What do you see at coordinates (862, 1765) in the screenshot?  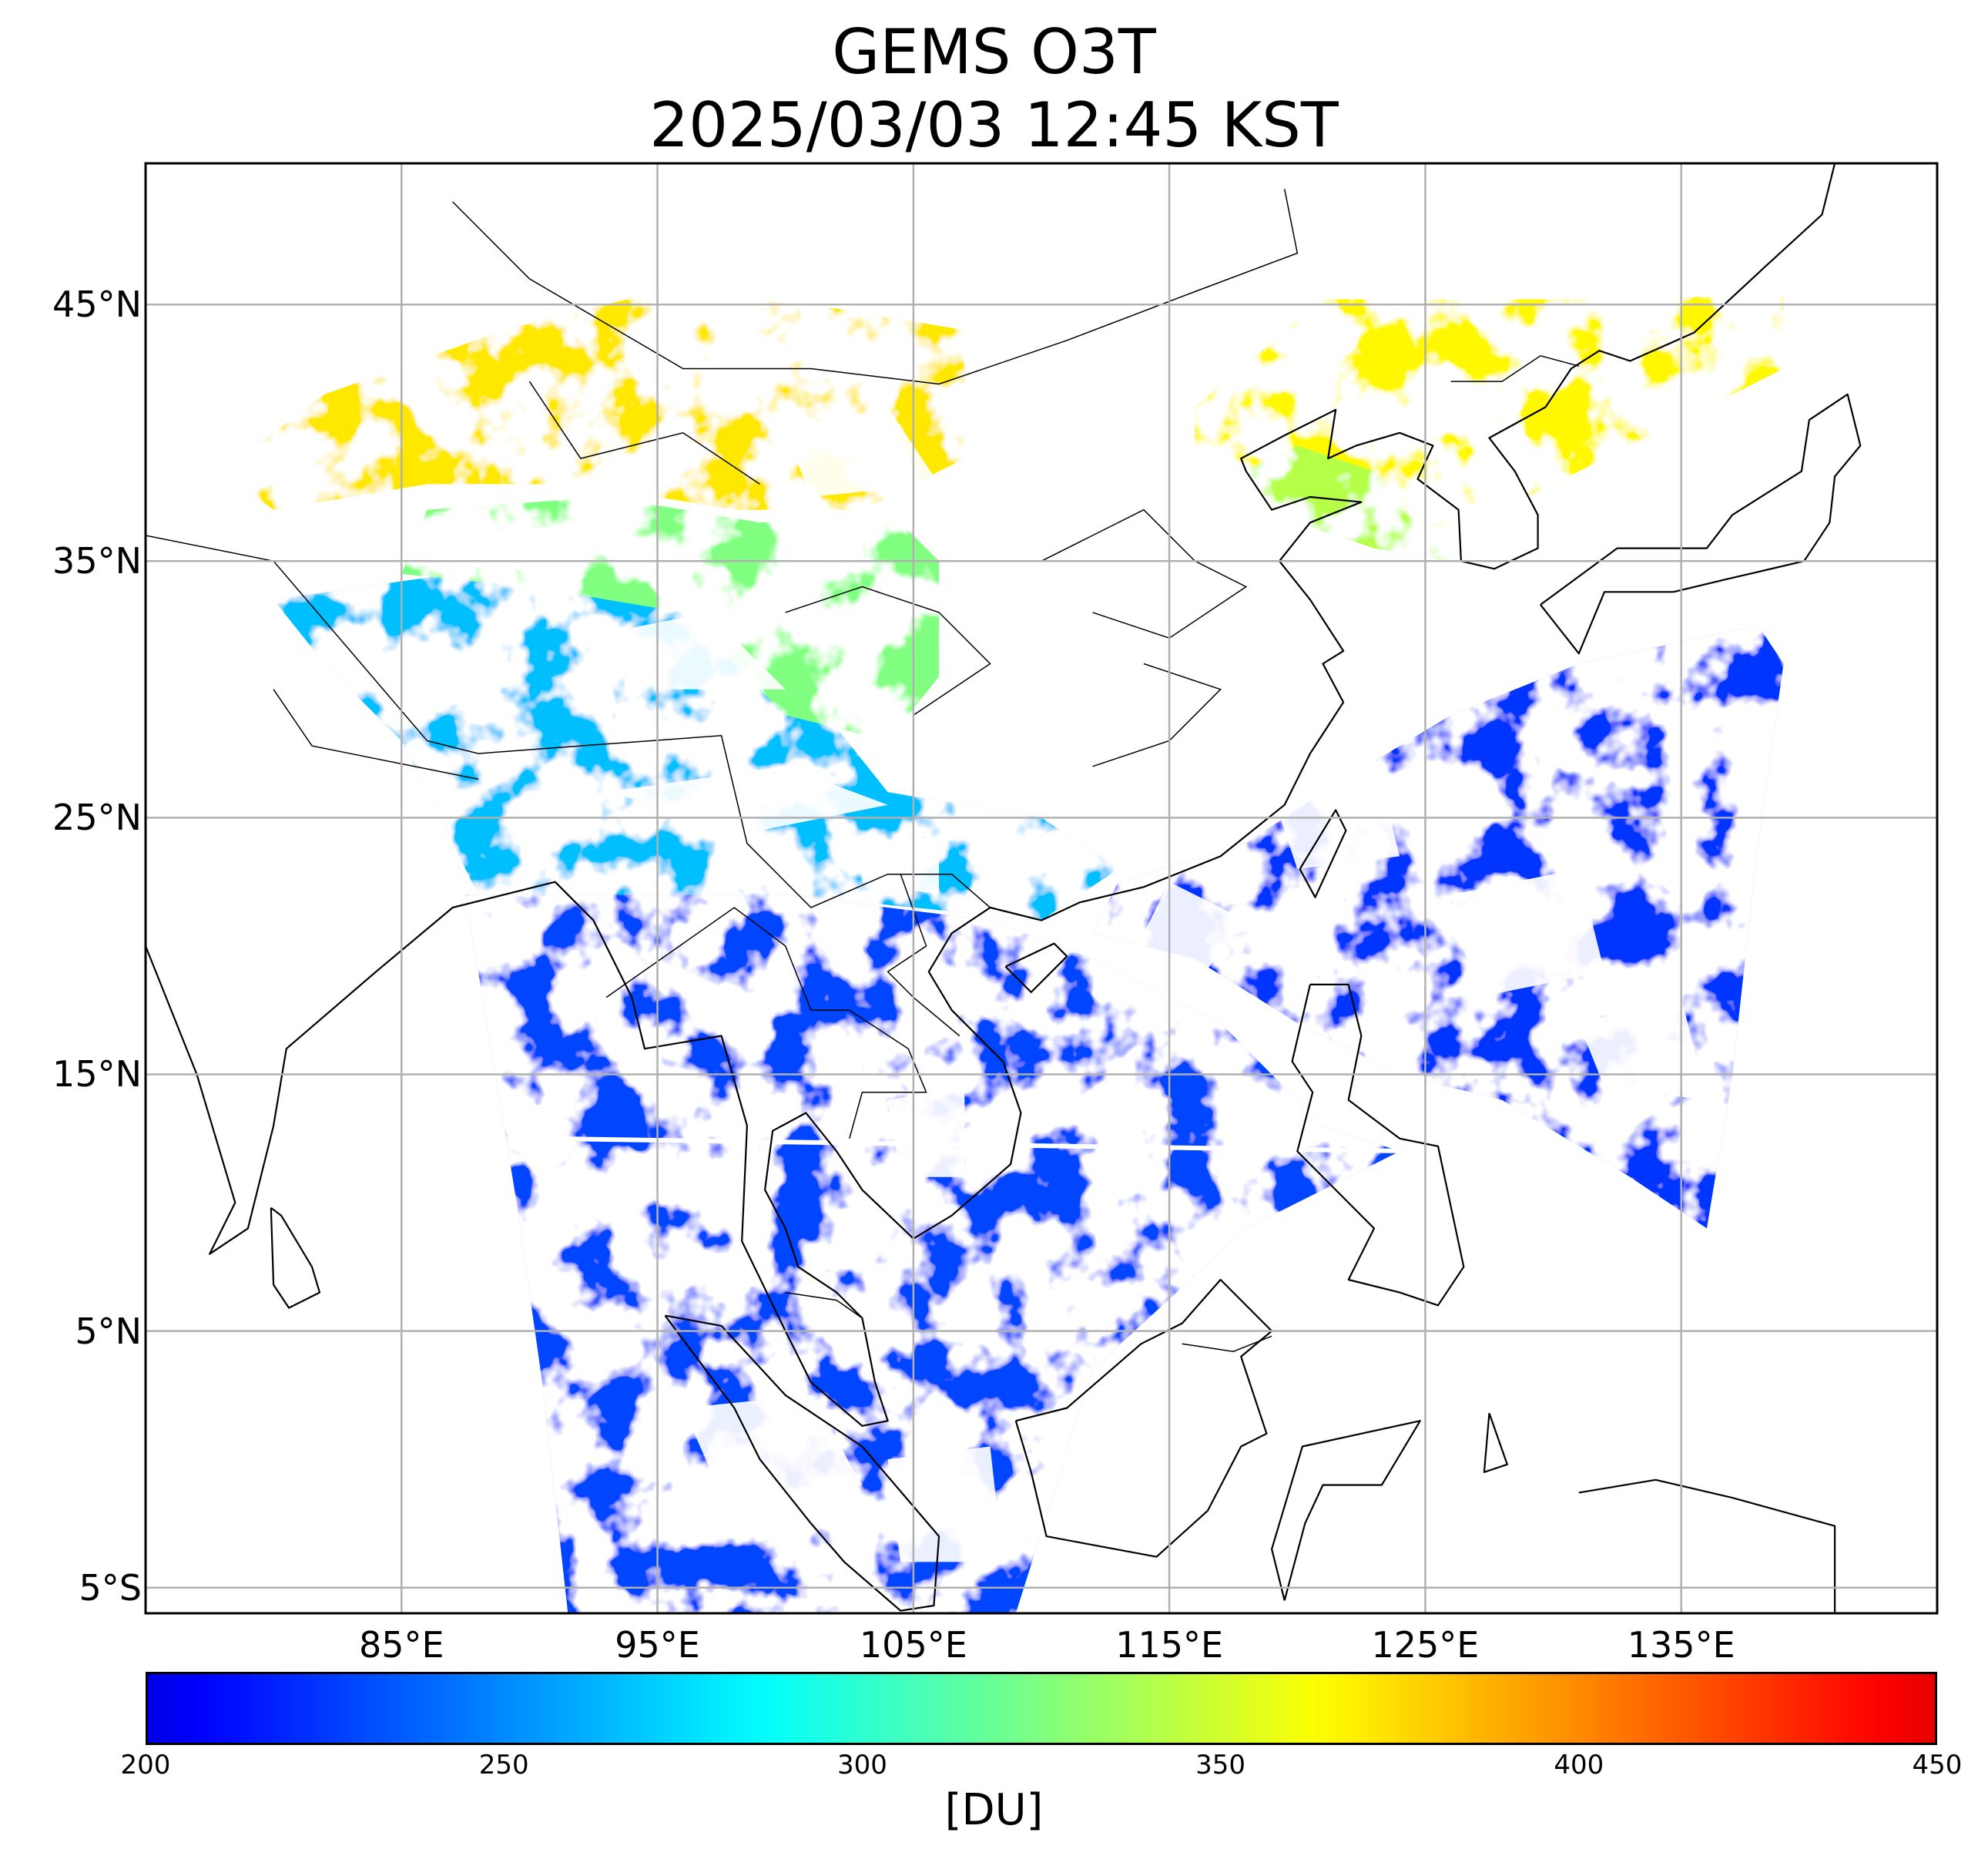 I see `colorbar-tick-label: 300` at bounding box center [862, 1765].